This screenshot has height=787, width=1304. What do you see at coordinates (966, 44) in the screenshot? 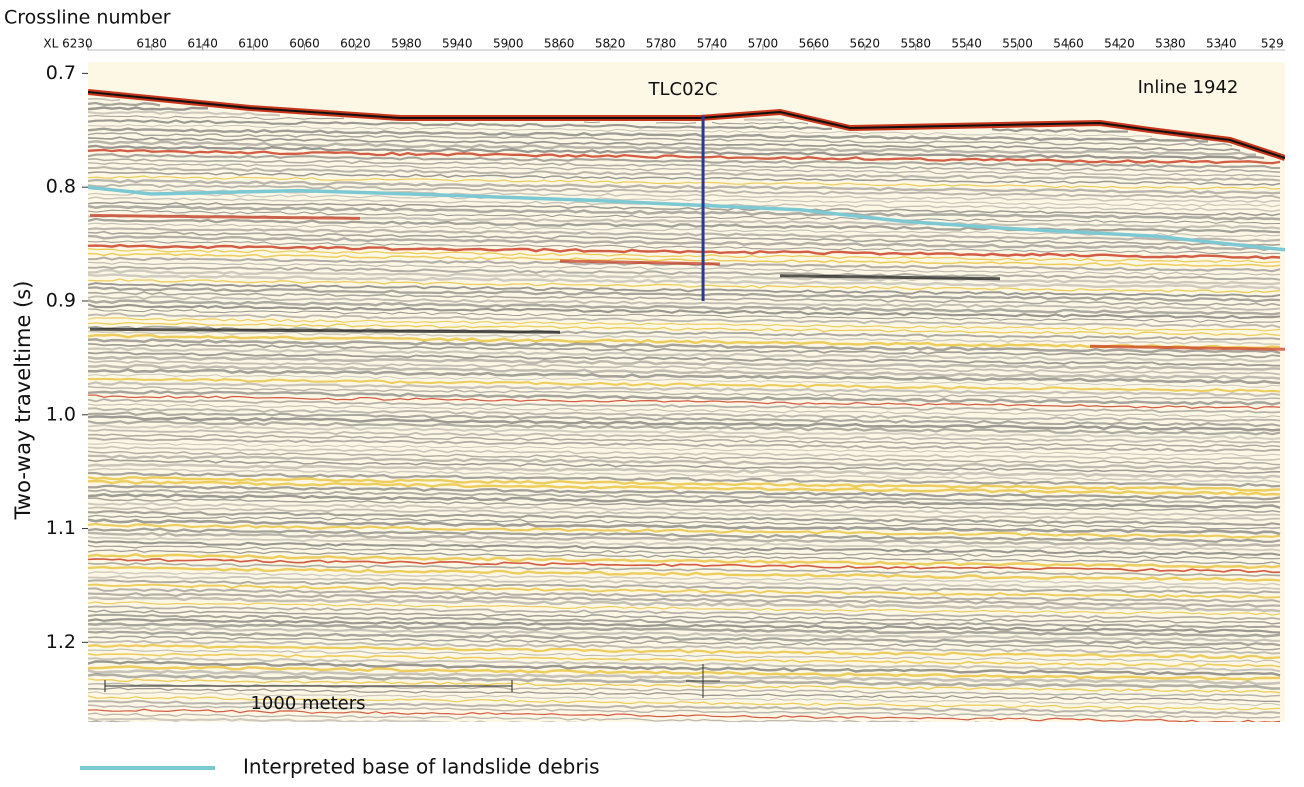
I see `x-tick-label: 5540` at bounding box center [966, 44].